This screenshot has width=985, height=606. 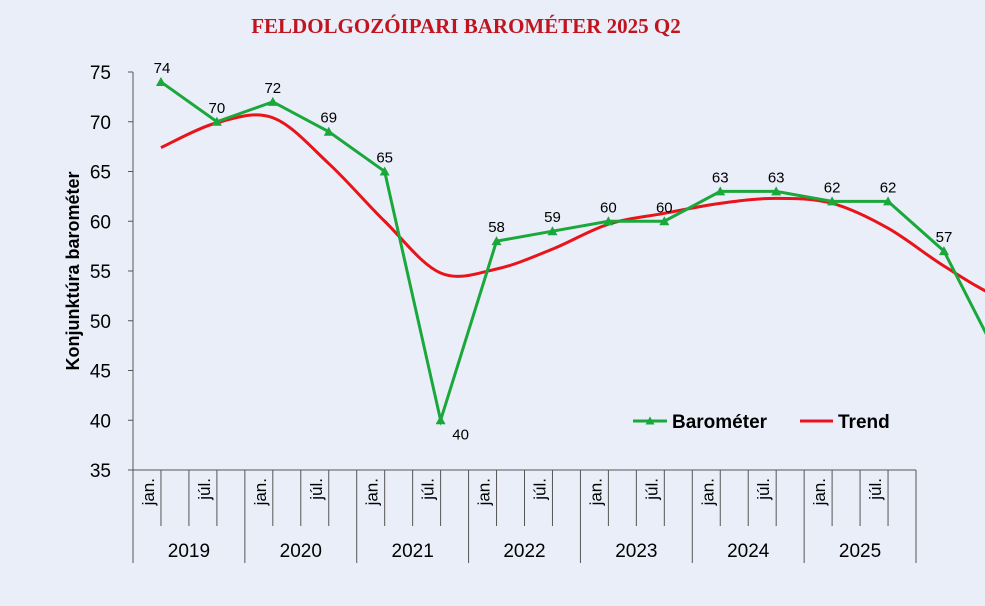 What do you see at coordinates (100, 222) in the screenshot?
I see `y-tick-label: 60` at bounding box center [100, 222].